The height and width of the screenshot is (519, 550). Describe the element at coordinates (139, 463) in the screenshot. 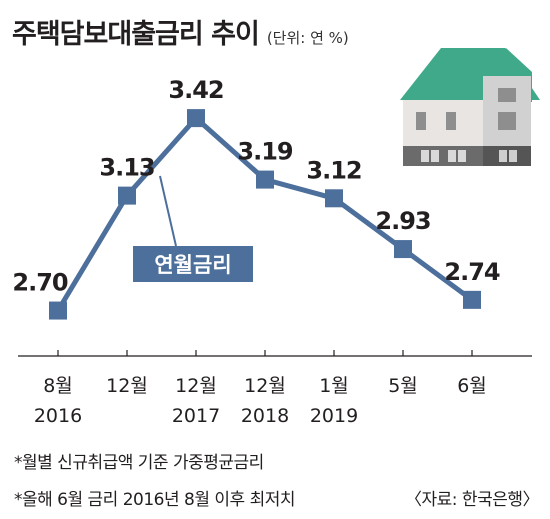

I see `footnote-1: *월별 신규취급액 기준 가중평균금리` at that location.